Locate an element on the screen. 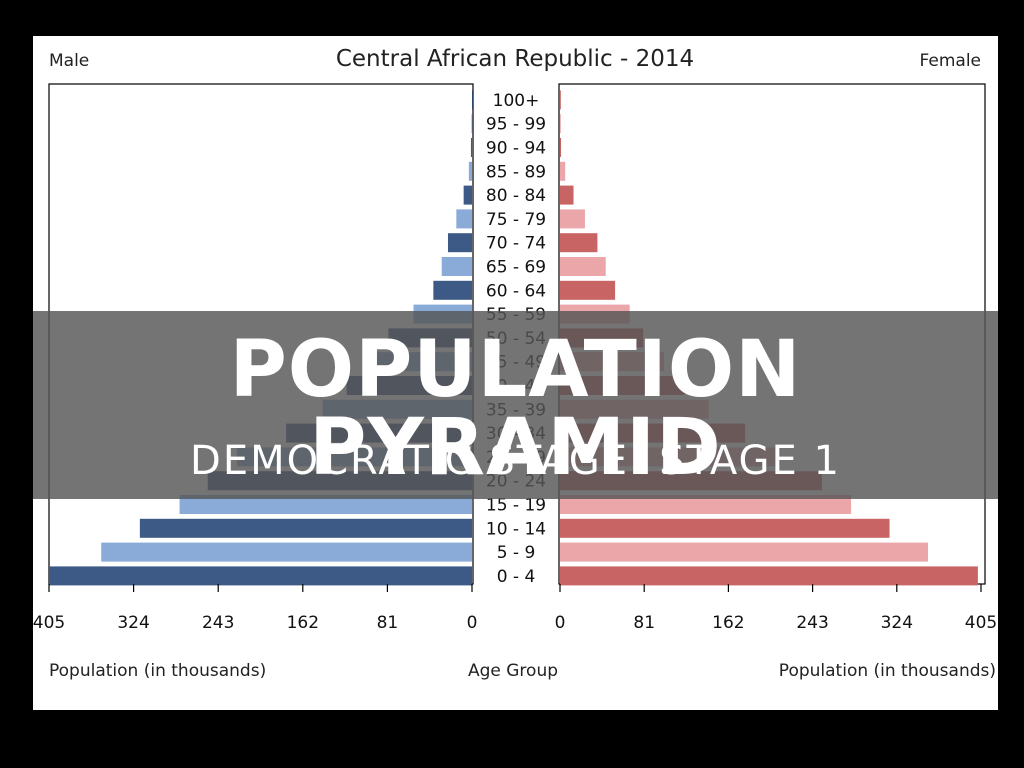  female-tick-label: 405 is located at coordinates (981, 623).